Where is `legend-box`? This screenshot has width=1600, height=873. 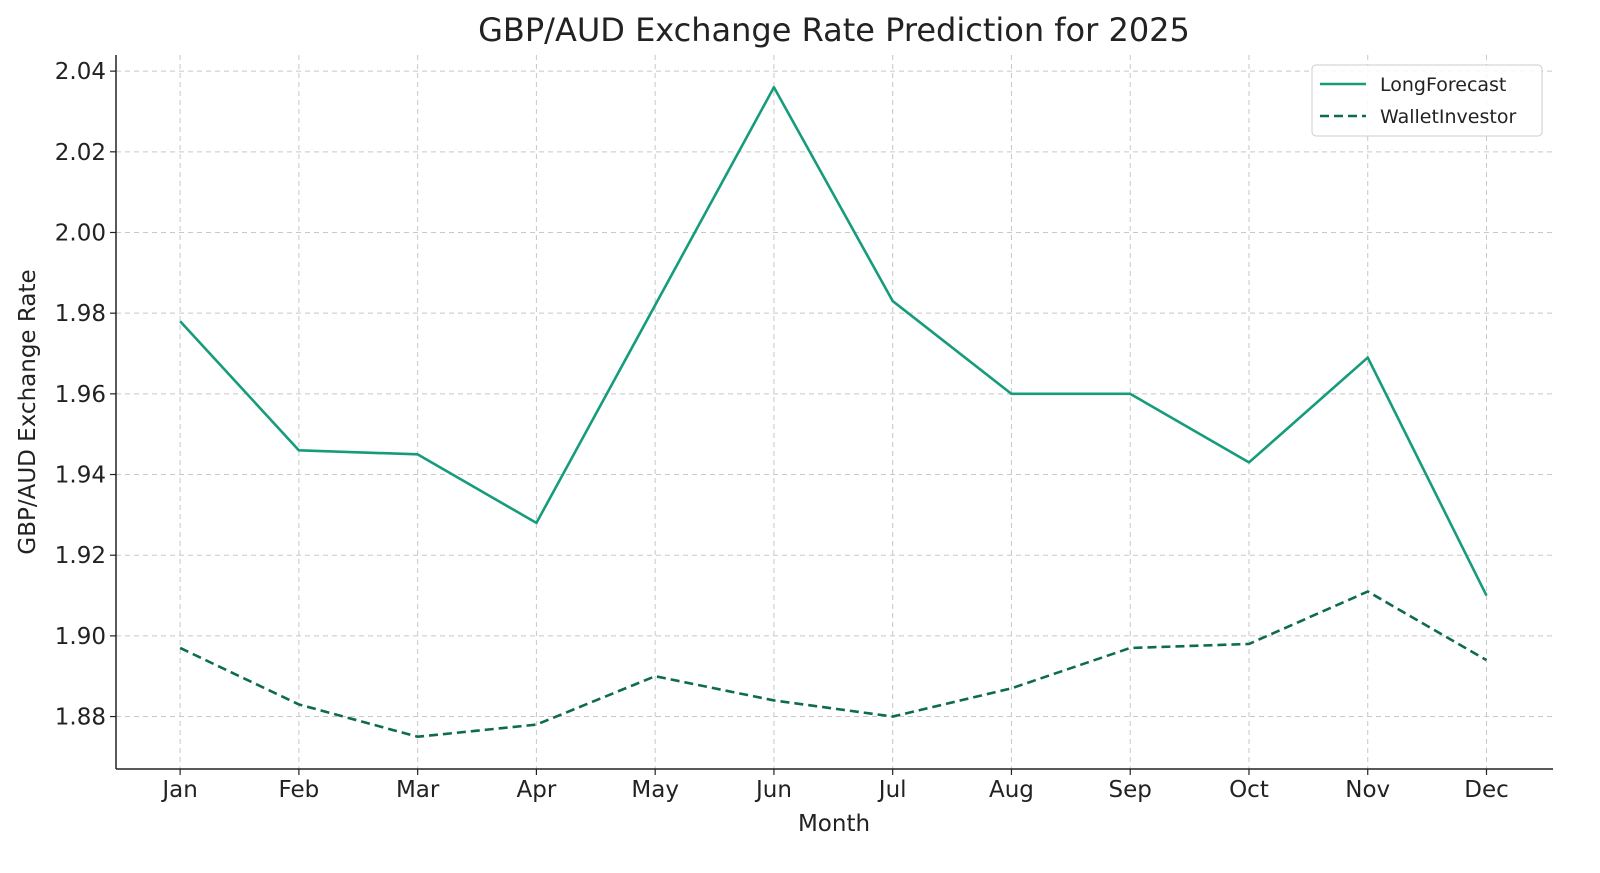 legend-box is located at coordinates (1427, 100).